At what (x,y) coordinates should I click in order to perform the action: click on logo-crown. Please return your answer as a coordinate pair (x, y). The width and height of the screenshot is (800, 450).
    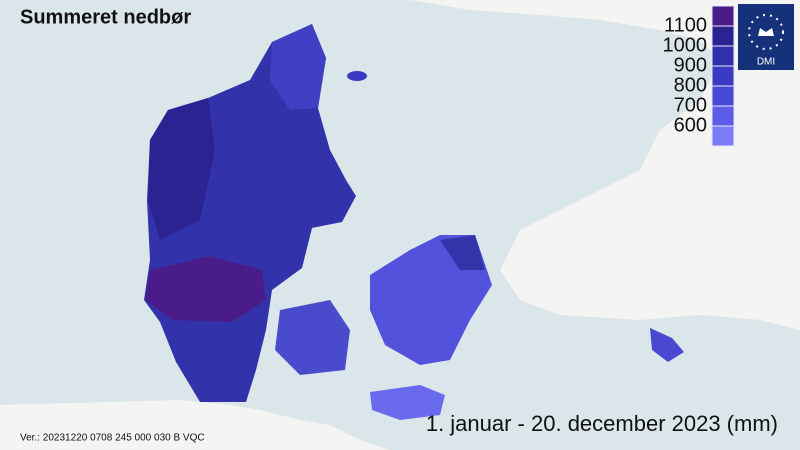
    Looking at the image, I should click on (766, 32).